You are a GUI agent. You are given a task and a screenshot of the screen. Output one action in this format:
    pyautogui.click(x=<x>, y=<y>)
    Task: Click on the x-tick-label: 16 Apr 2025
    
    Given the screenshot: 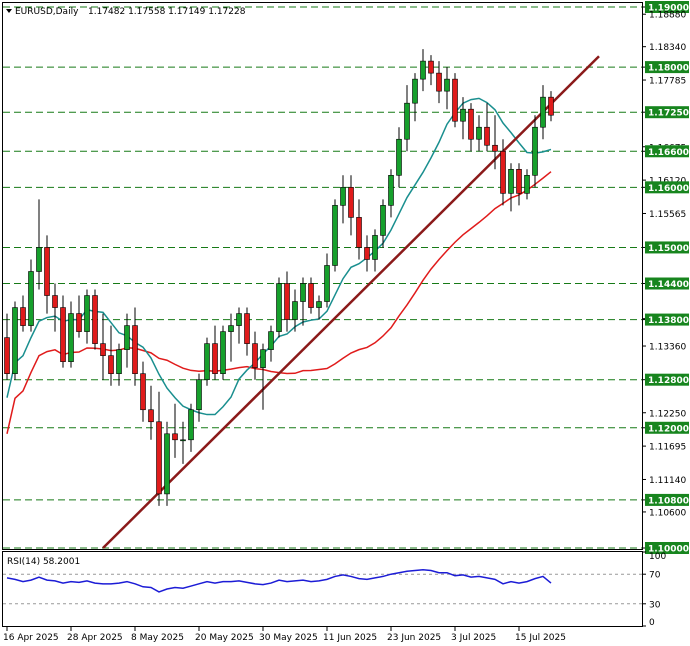 What is the action you would take?
    pyautogui.click(x=31, y=638)
    